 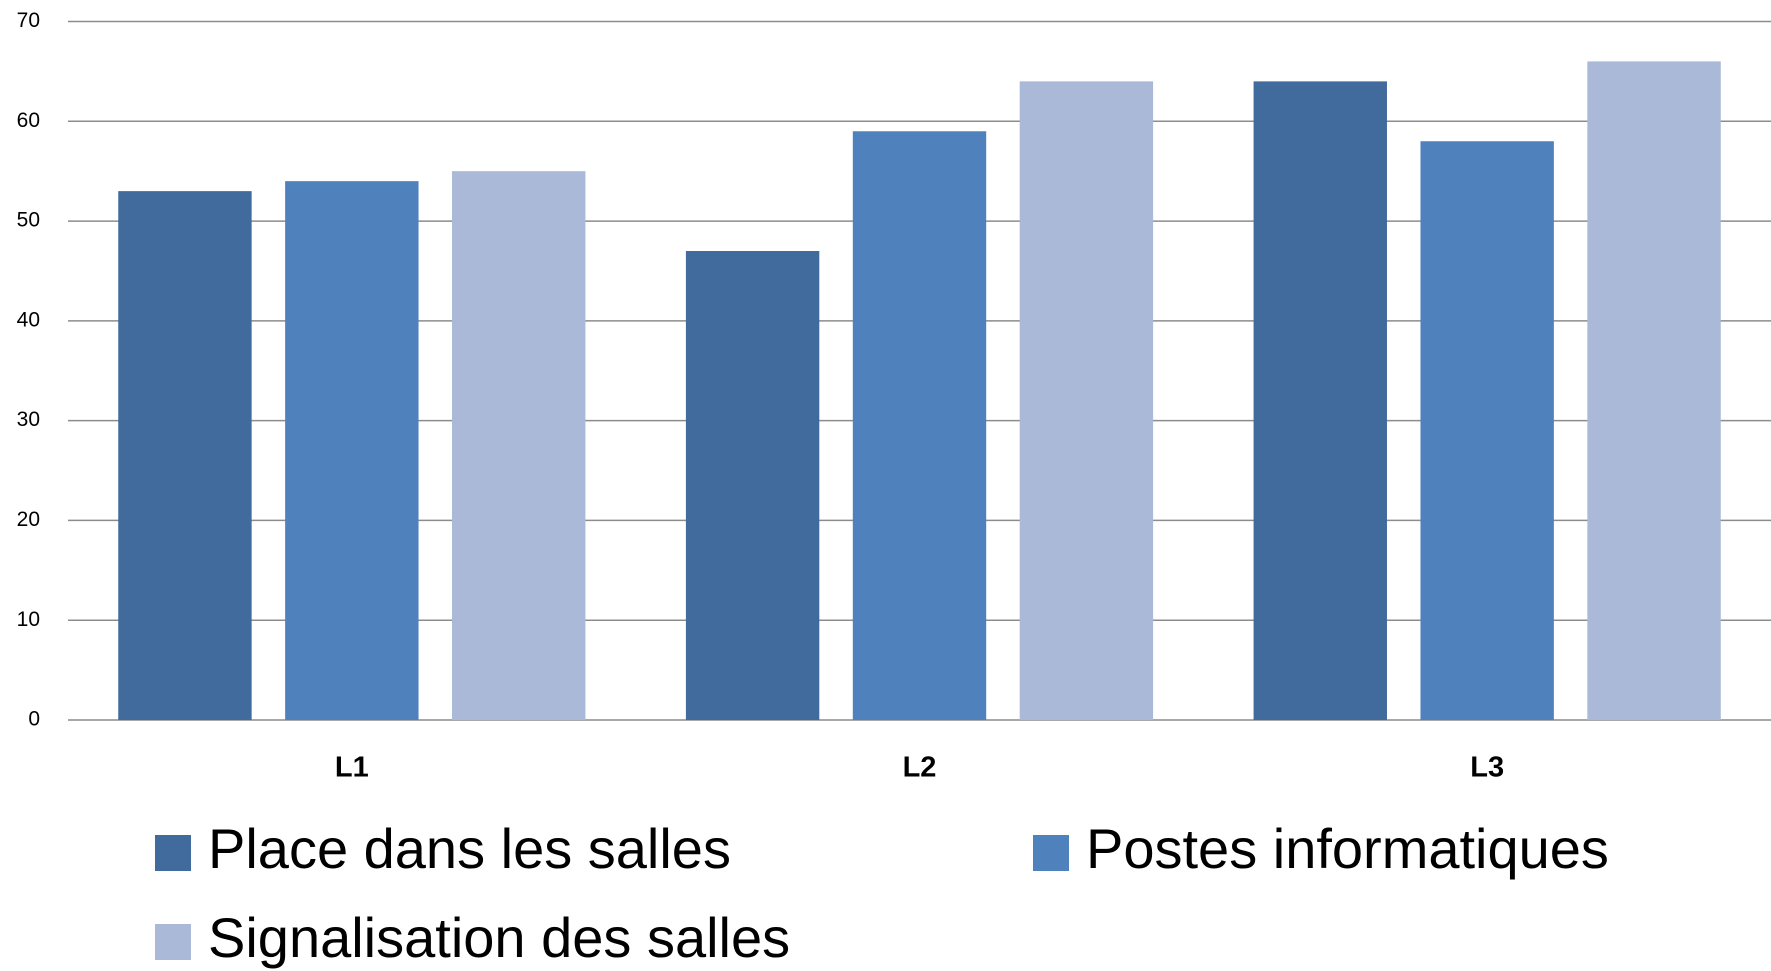 What do you see at coordinates (499, 937) in the screenshot?
I see `legend-label: Signalisation des salles` at bounding box center [499, 937].